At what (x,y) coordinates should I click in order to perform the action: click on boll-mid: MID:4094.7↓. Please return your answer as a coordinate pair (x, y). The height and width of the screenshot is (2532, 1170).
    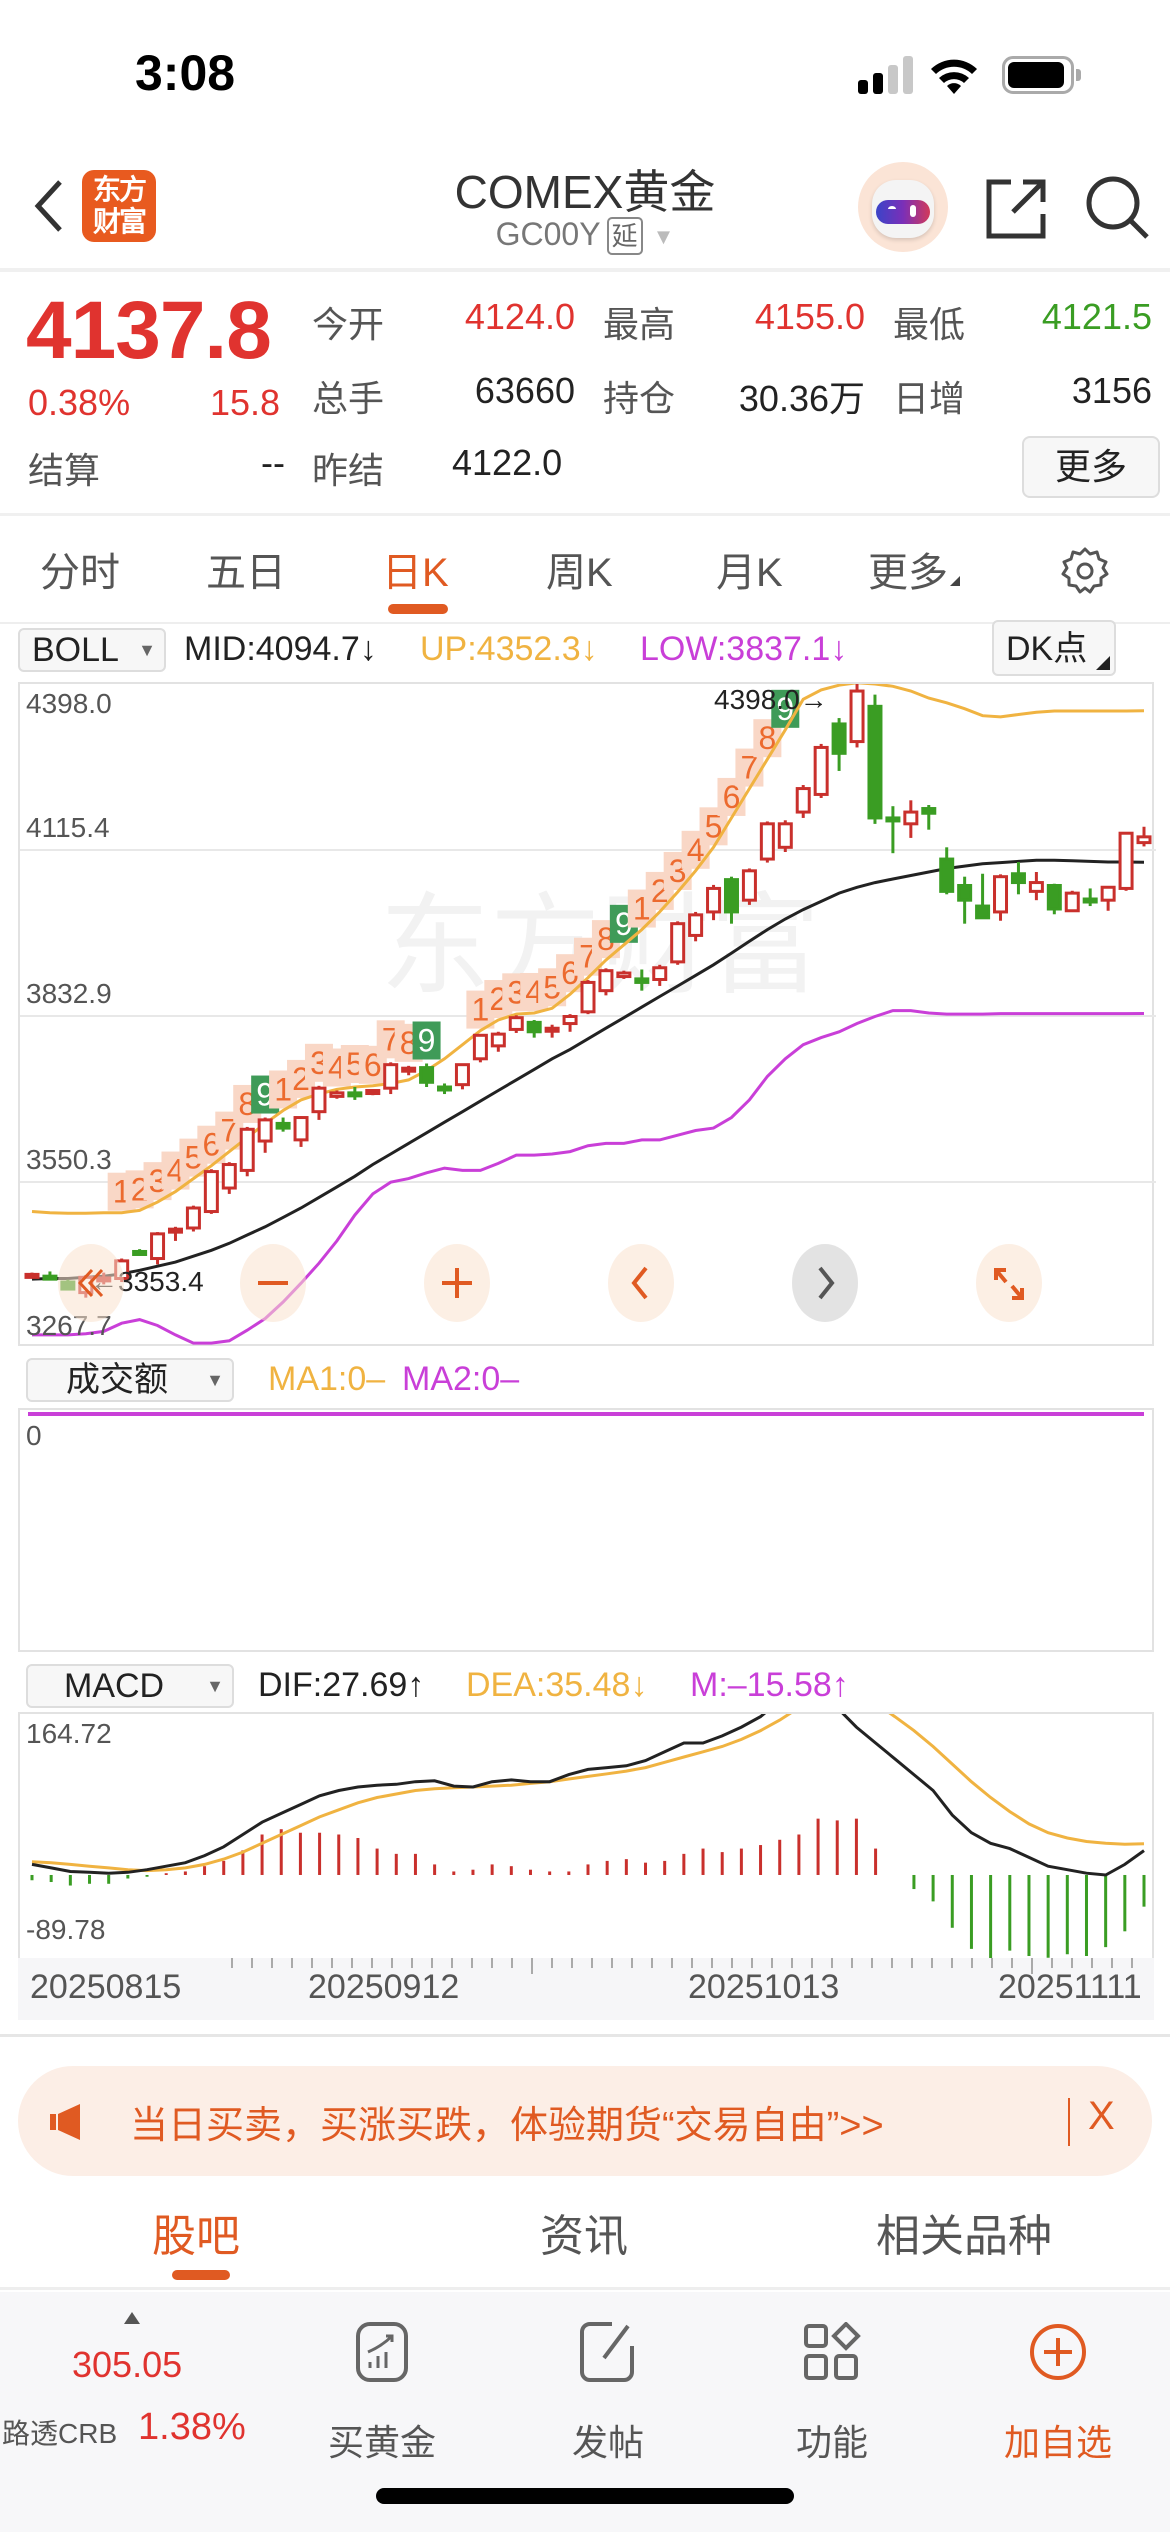
    Looking at the image, I should click on (280, 649).